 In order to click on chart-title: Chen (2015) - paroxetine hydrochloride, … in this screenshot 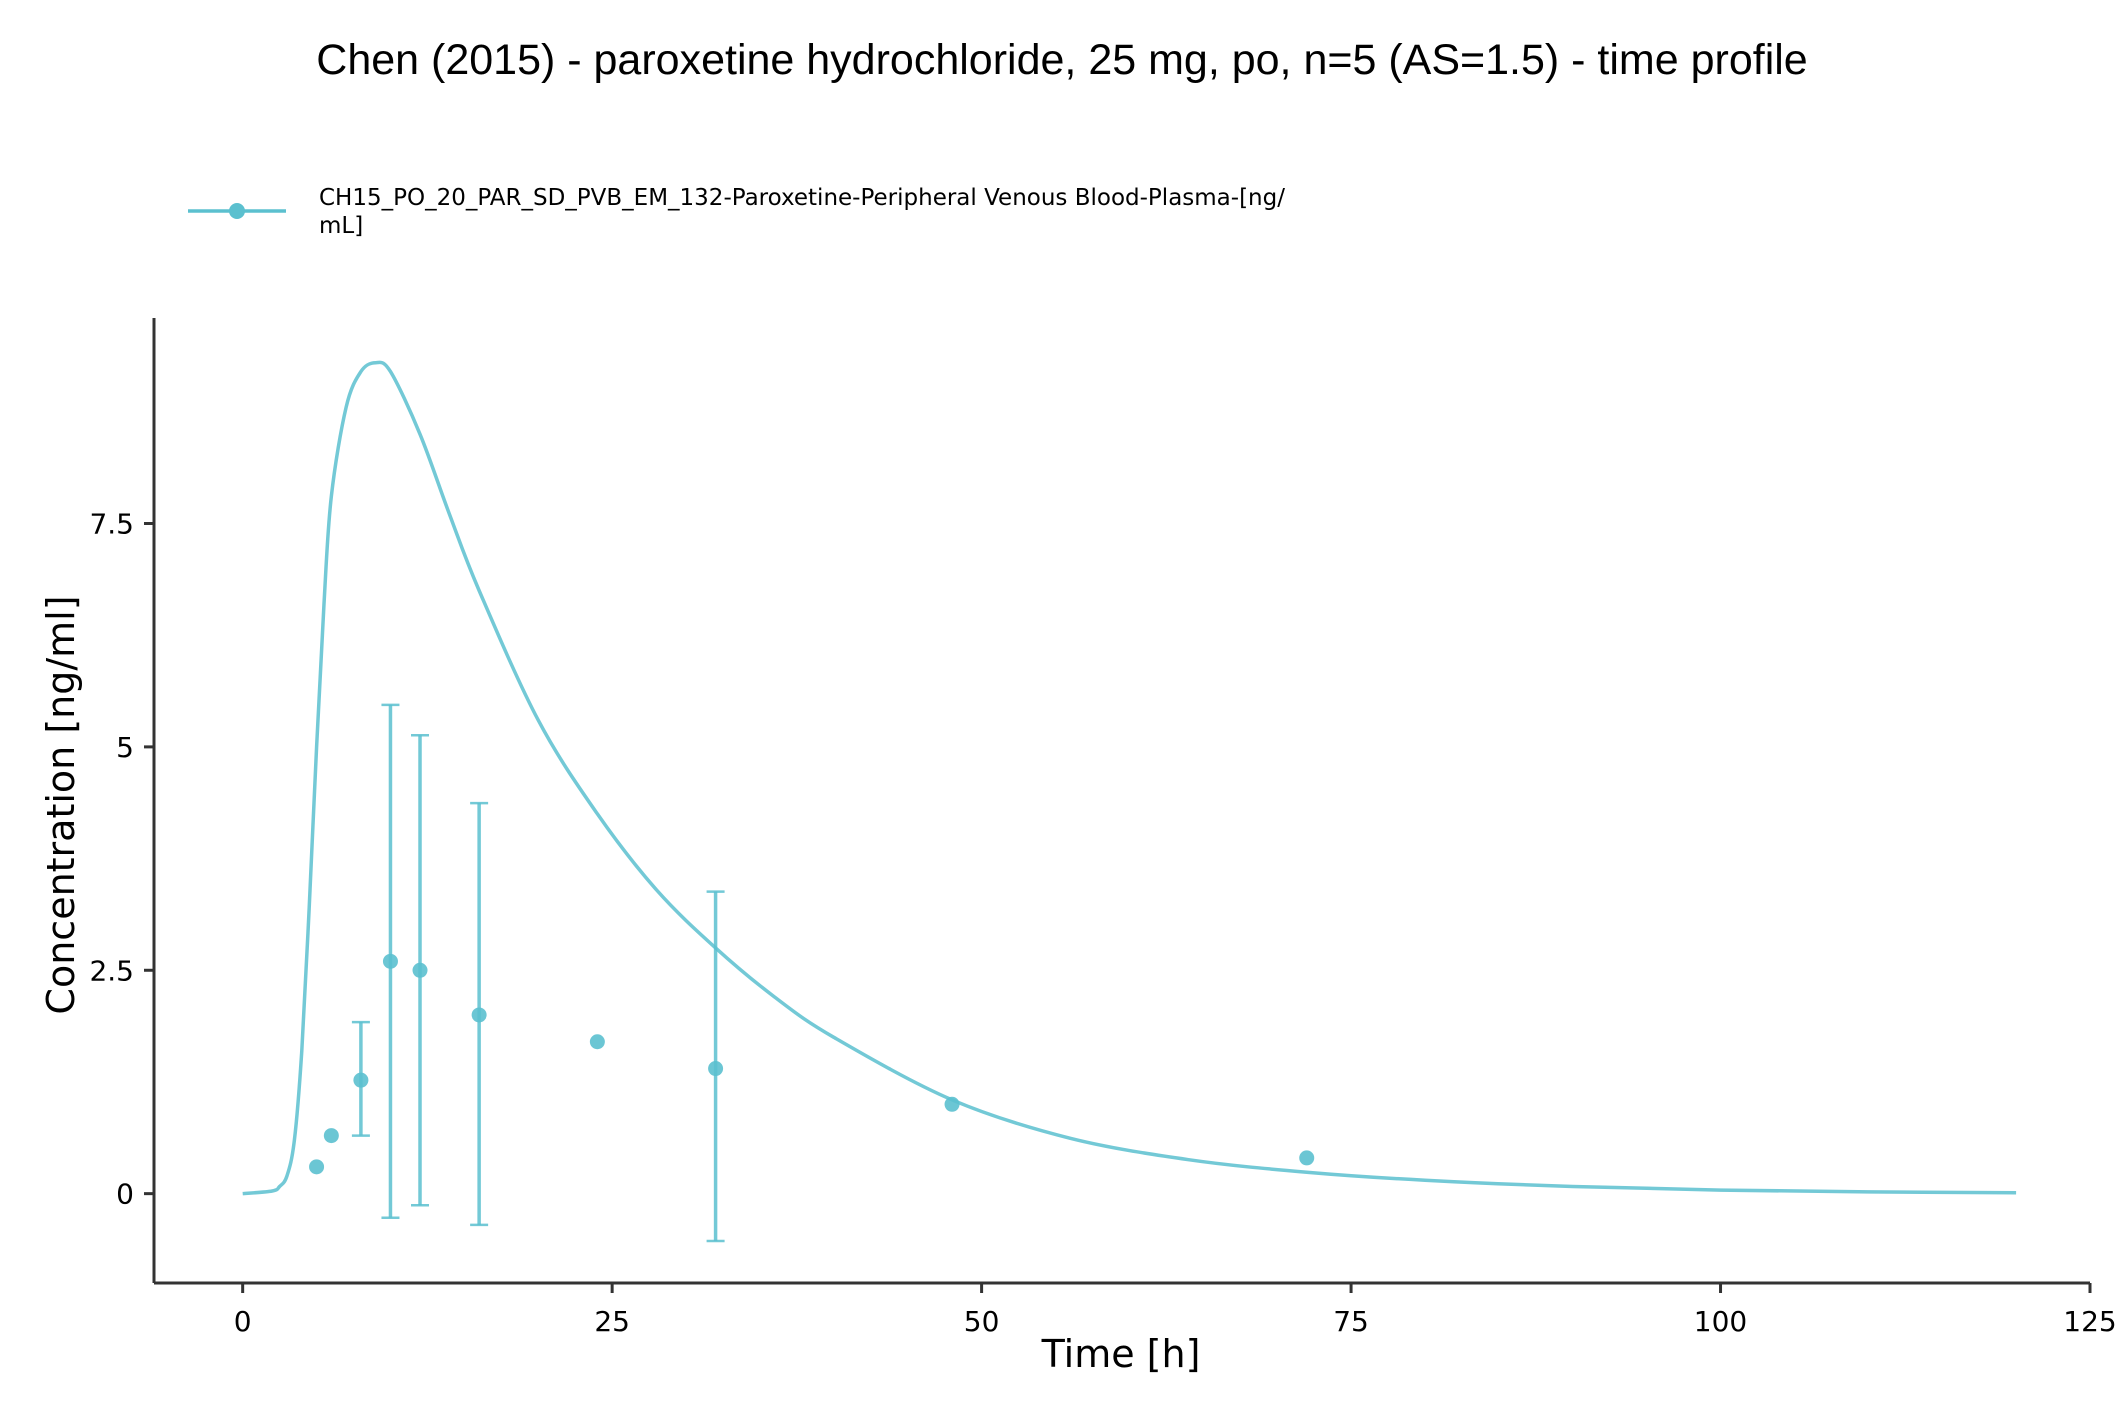, I will do `click(1061, 60)`.